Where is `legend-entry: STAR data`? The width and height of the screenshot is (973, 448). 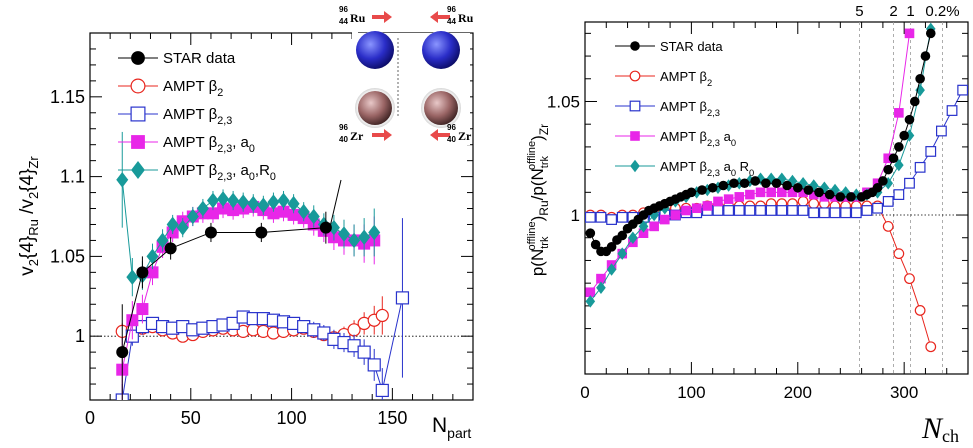
legend-entry: STAR data is located at coordinates (177, 58).